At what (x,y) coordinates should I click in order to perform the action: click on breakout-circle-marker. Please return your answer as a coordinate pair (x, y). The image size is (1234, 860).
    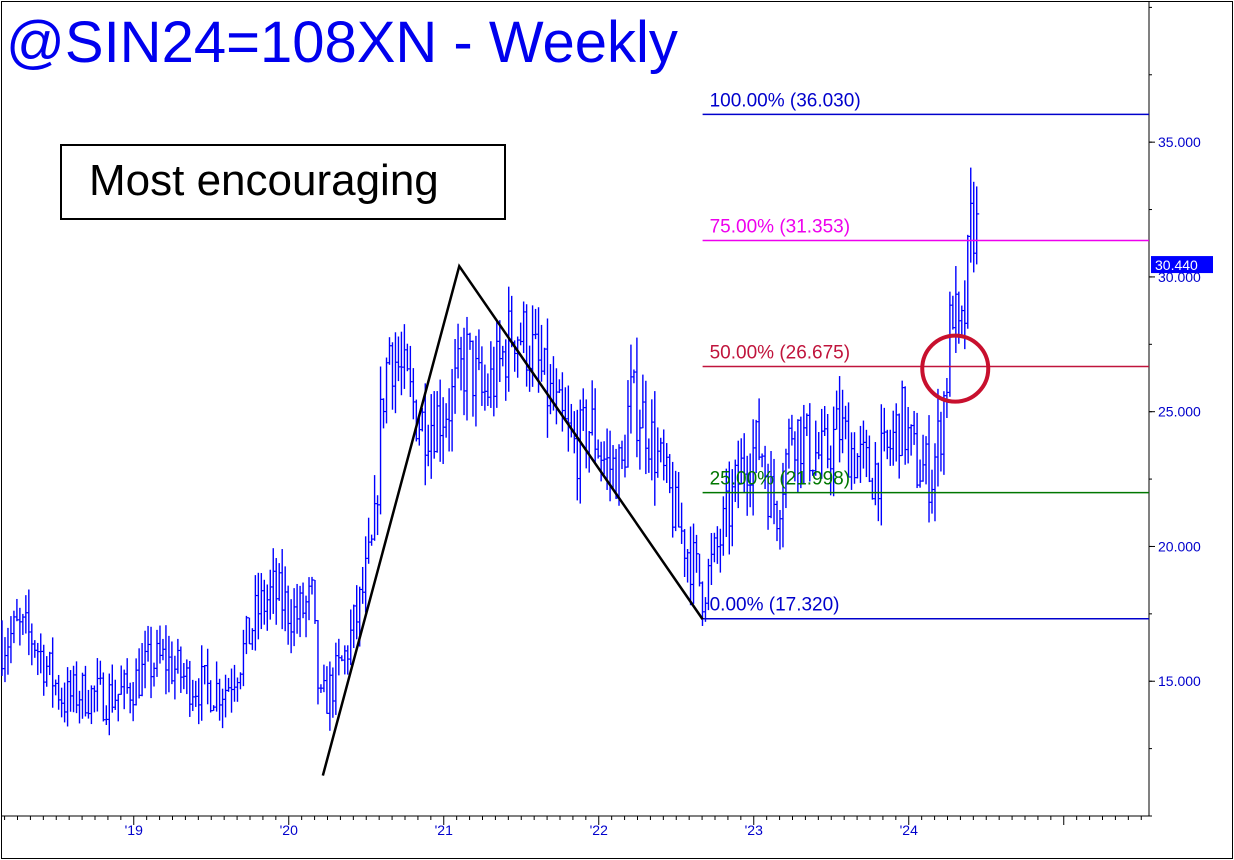
    Looking at the image, I should click on (955, 368).